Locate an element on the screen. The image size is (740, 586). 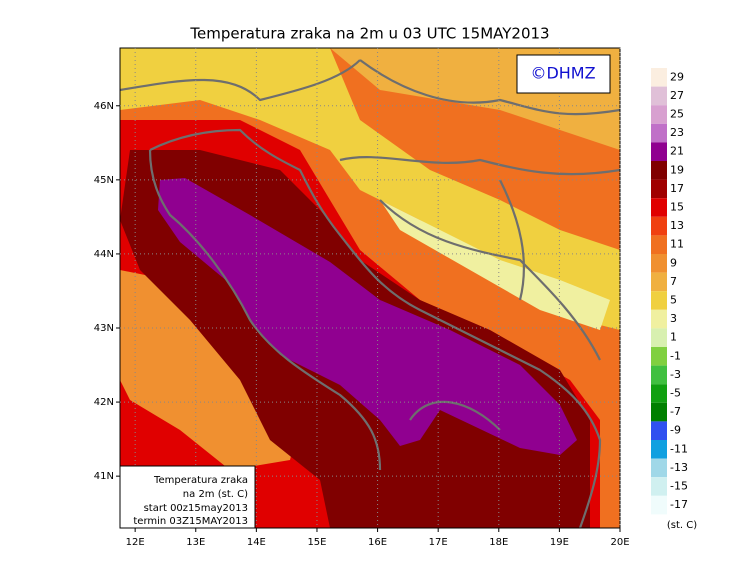
colorbar-label: 3 is located at coordinates (673, 318).